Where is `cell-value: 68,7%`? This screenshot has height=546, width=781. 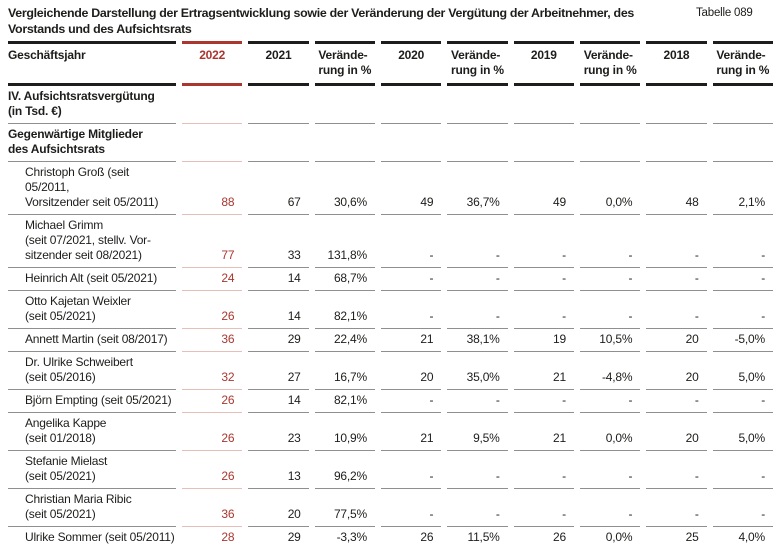
cell-value: 68,7% is located at coordinates (344, 279).